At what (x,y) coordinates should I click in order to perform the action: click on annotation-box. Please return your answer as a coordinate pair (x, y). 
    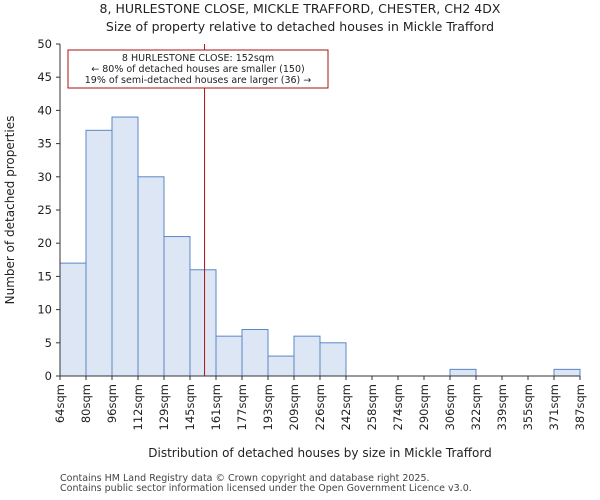
    Looking at the image, I should click on (198, 69).